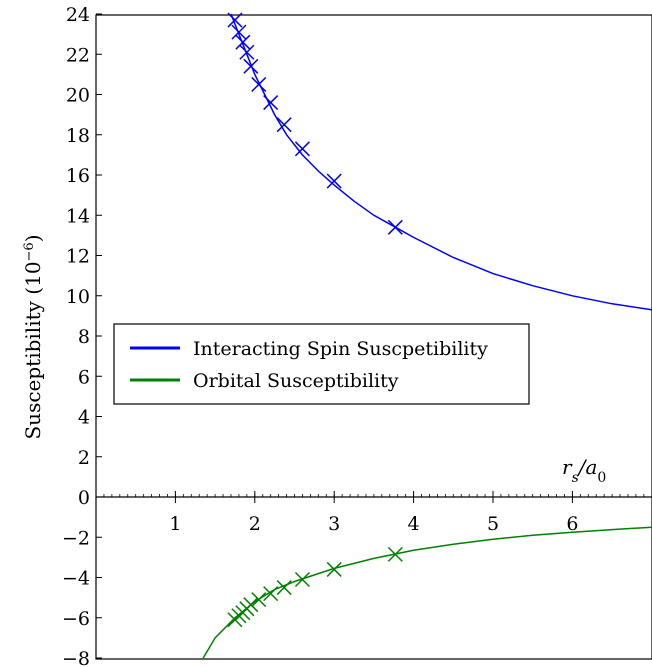 This screenshot has width=652, height=667. I want to click on x-tick-label: 3, so click(334, 524).